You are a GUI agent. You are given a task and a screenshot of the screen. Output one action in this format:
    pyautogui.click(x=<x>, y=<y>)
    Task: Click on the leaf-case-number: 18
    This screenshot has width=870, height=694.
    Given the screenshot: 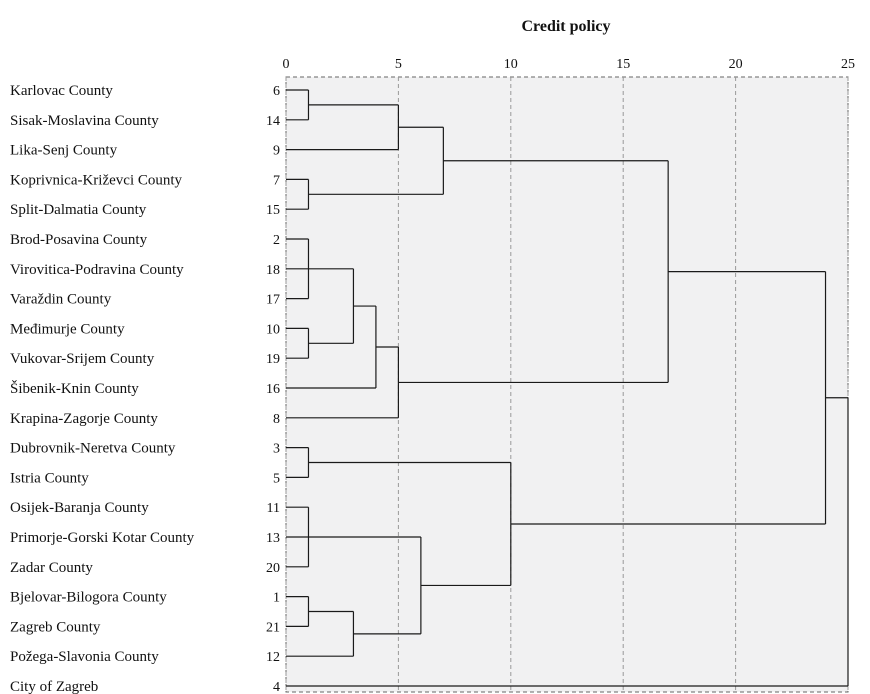 What is the action you would take?
    pyautogui.click(x=273, y=270)
    